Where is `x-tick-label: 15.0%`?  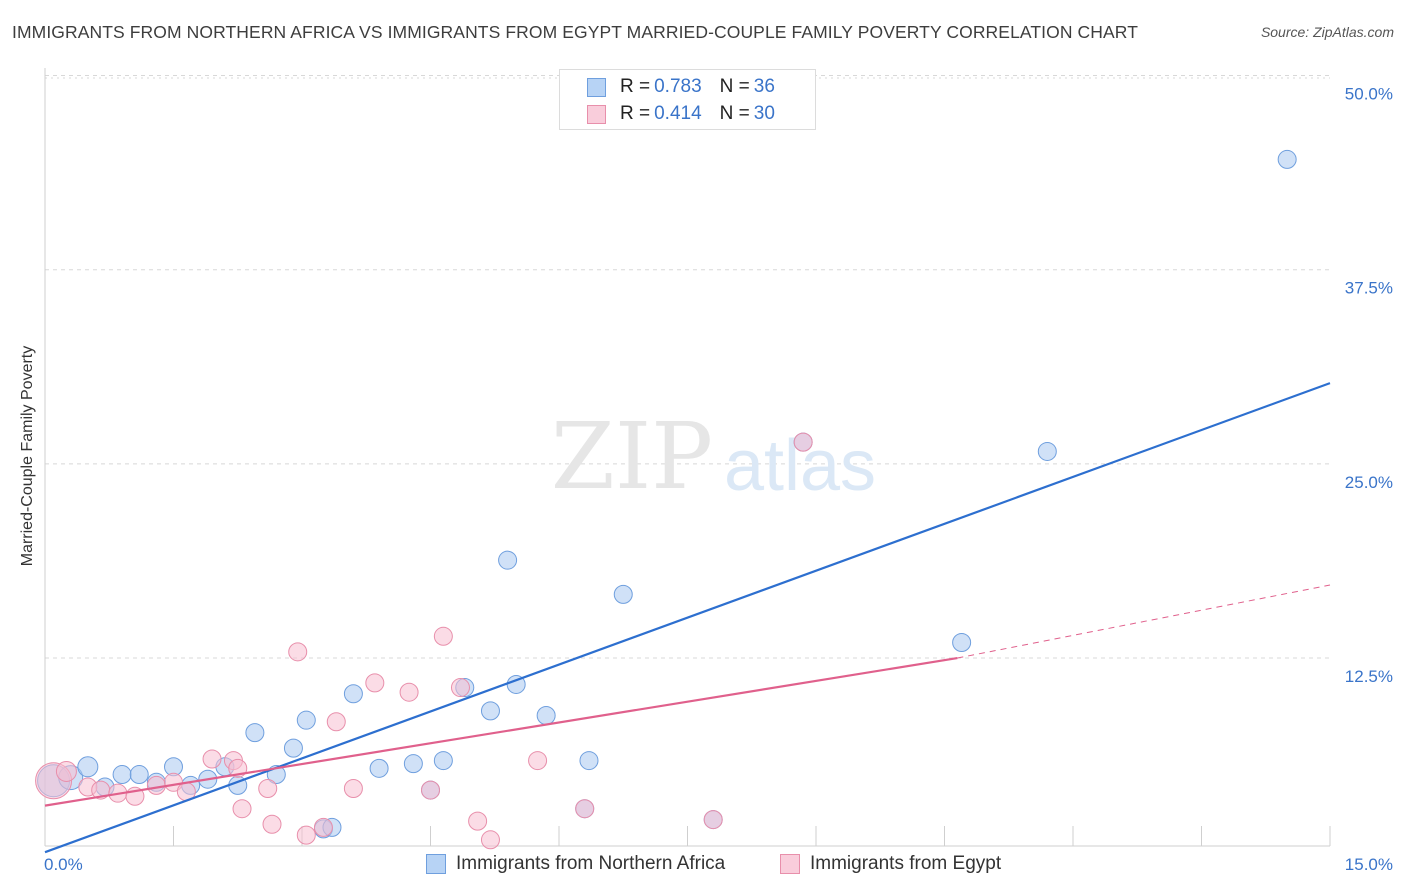
x-tick-label: 15.0% is located at coordinates (1369, 864).